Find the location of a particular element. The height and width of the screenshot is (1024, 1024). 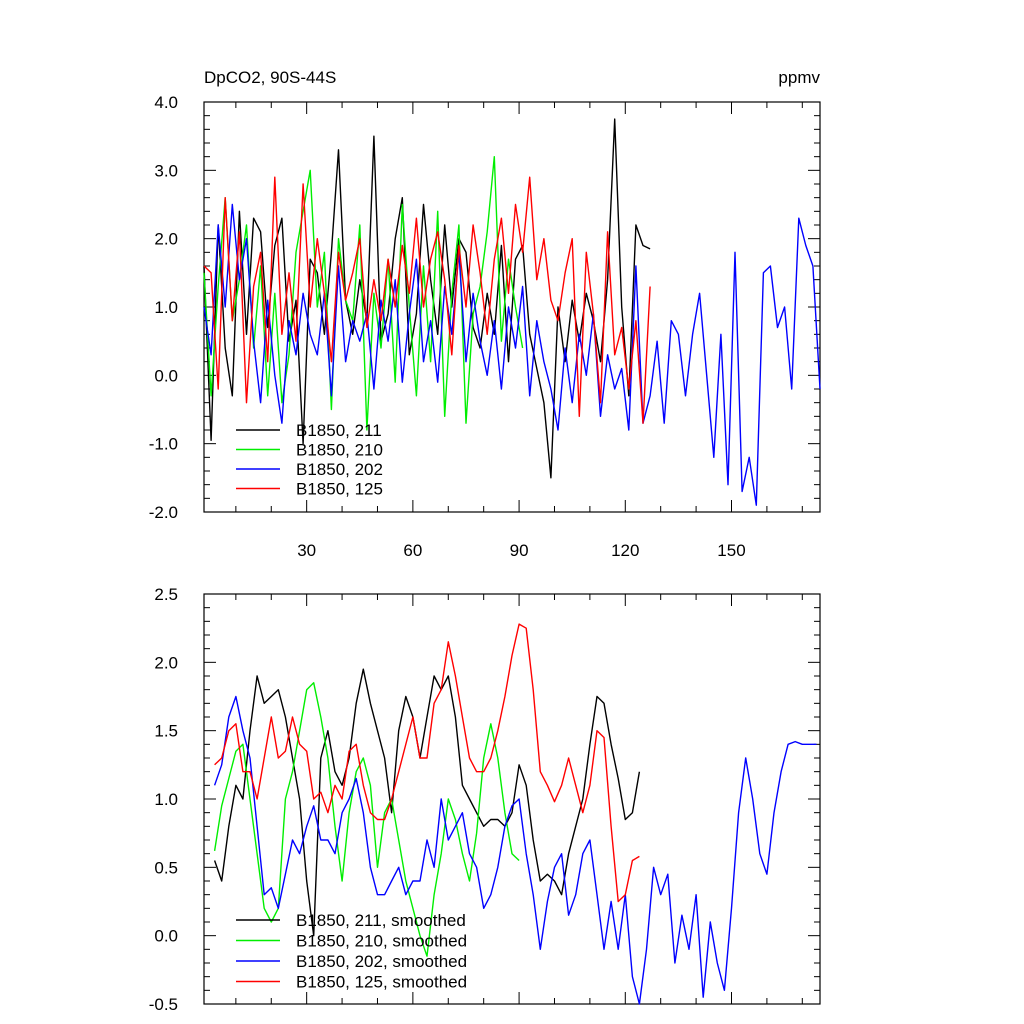

y-tick-label: 0.5 is located at coordinates (166, 867).